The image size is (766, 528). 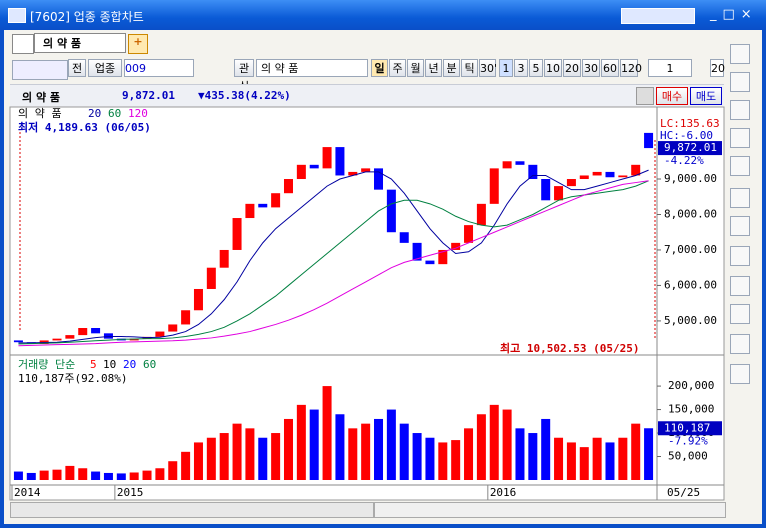 What do you see at coordinates (192, 510) in the screenshot?
I see `scrollbar` at bounding box center [192, 510].